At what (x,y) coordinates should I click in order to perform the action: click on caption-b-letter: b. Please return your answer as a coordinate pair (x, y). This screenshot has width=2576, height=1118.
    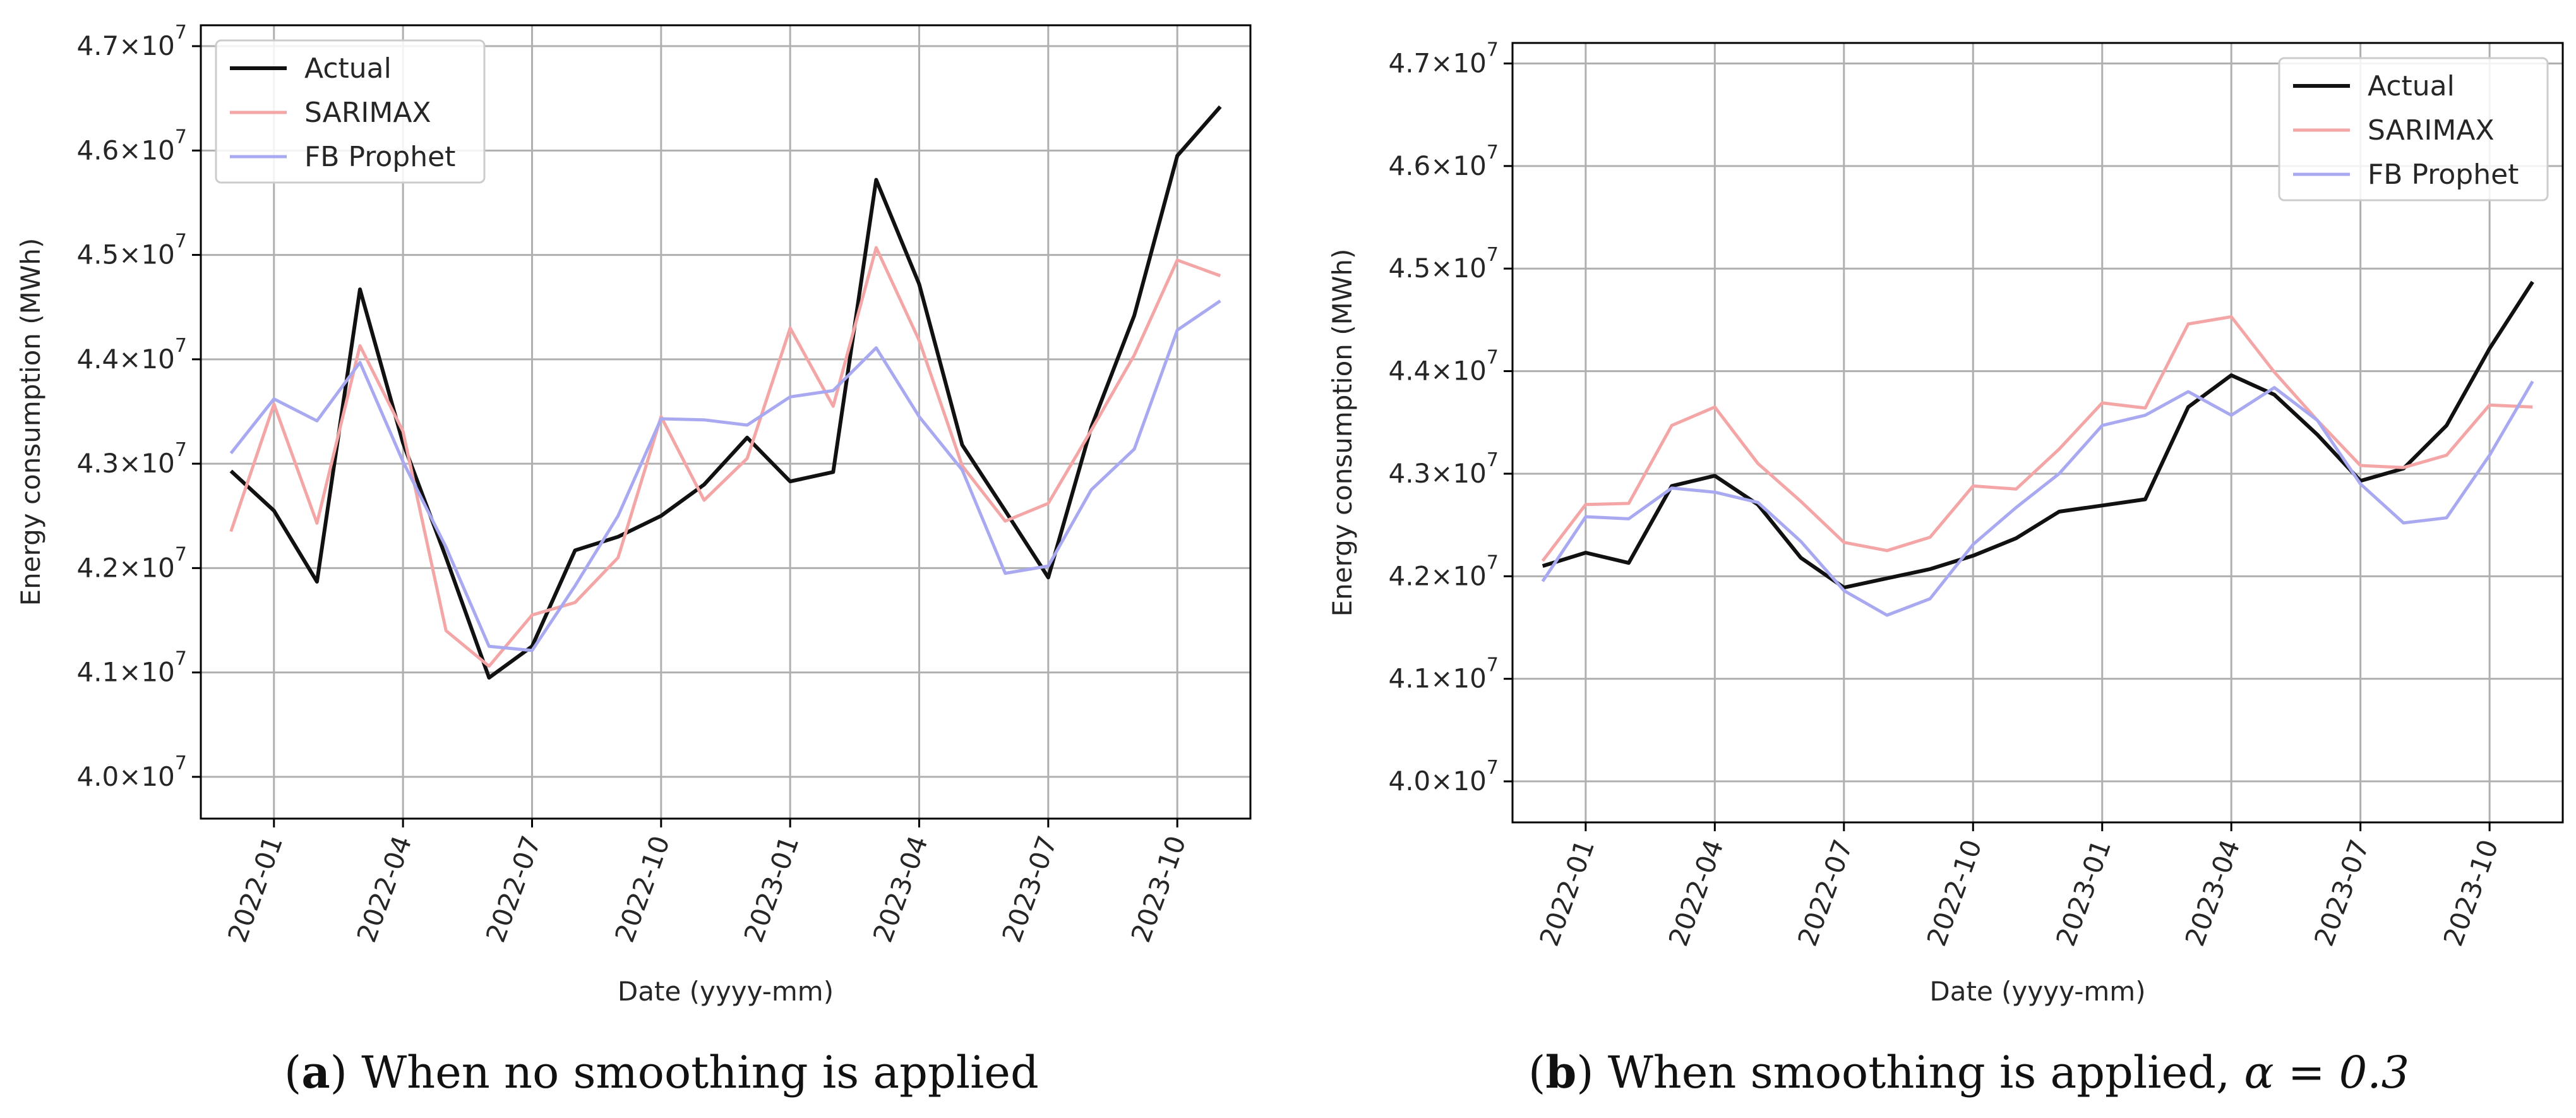
    Looking at the image, I should click on (1560, 1072).